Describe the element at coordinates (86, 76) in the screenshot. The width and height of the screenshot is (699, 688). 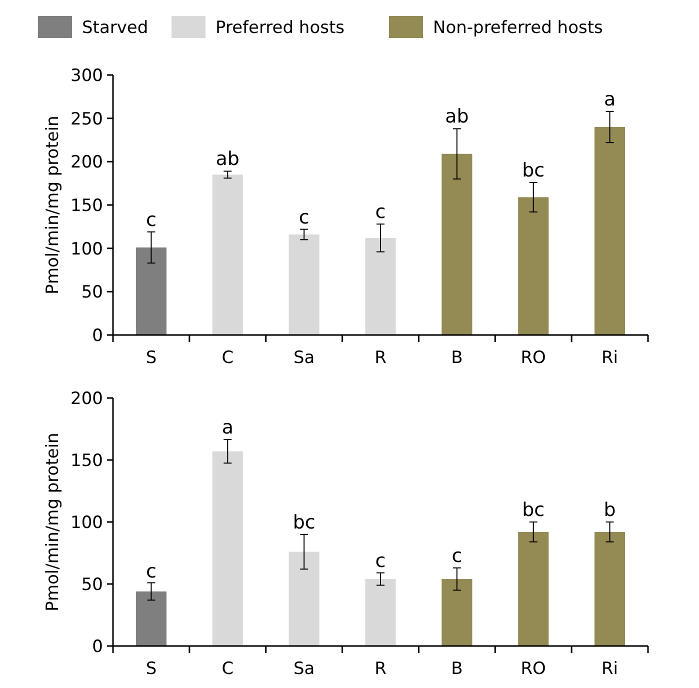
I see `y-tick-label: 300` at that location.